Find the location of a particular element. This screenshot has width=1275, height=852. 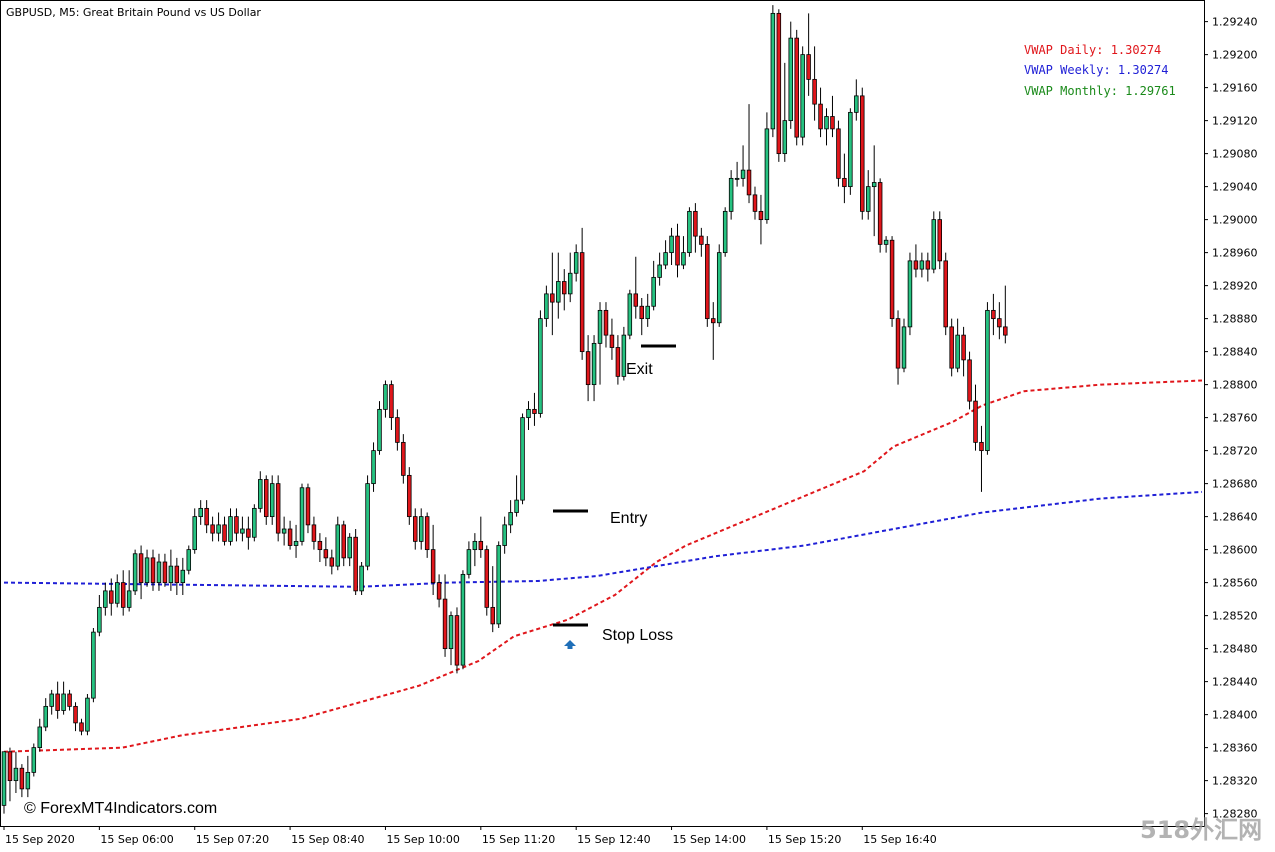

y-tick-label: 1.28560 is located at coordinates (1235, 583).